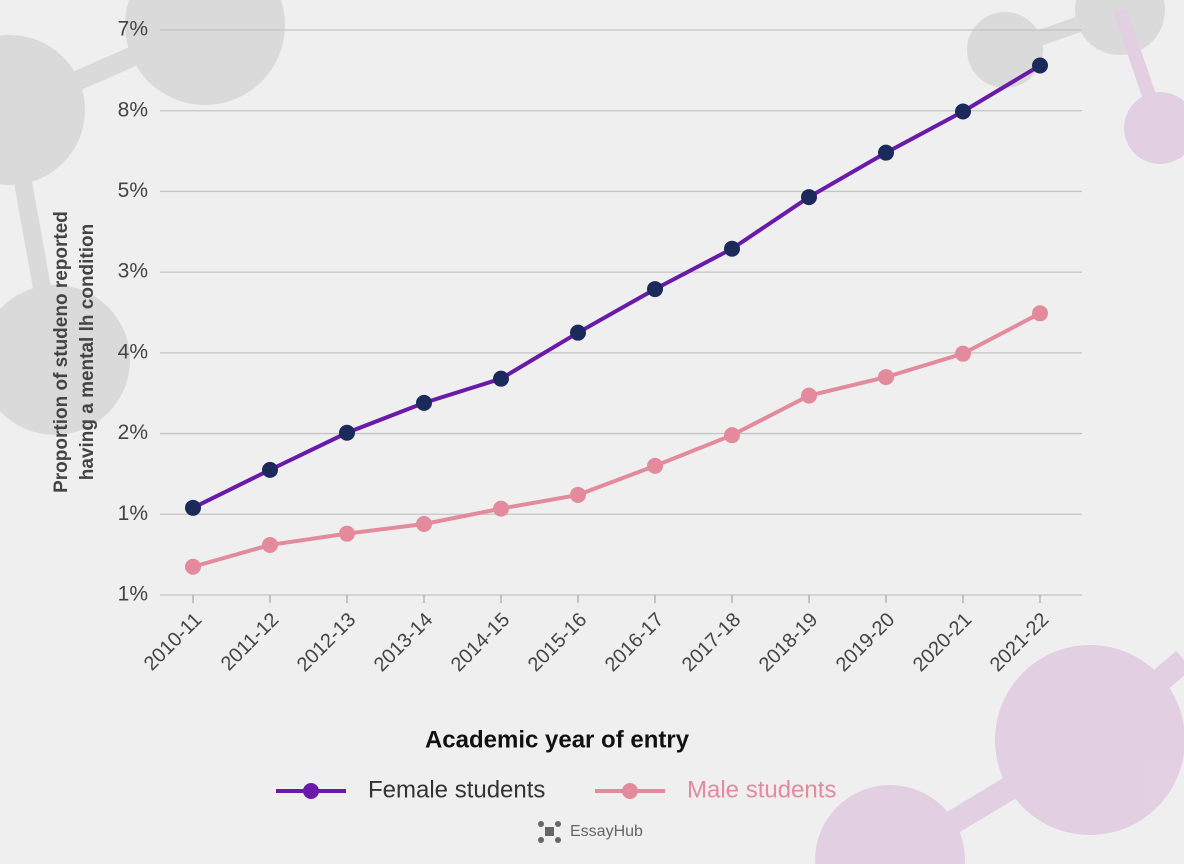 This screenshot has width=1184, height=864. What do you see at coordinates (549, 832) in the screenshot?
I see `watermark-icon` at bounding box center [549, 832].